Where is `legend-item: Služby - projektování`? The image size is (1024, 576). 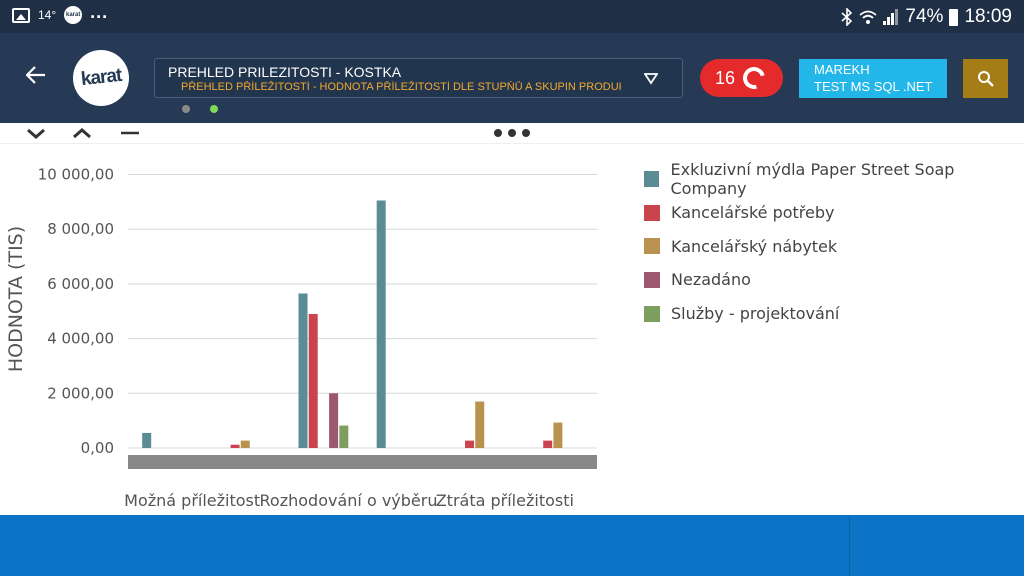
legend-item: Služby - projektování is located at coordinates (834, 314).